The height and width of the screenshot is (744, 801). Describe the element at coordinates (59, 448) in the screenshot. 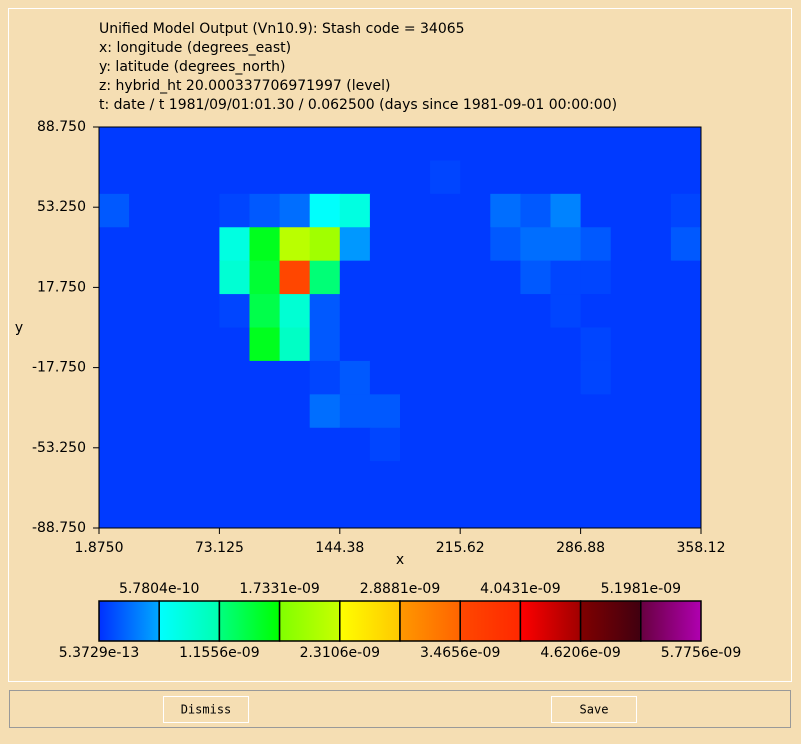

I see `y-tick-label: -53.250` at that location.